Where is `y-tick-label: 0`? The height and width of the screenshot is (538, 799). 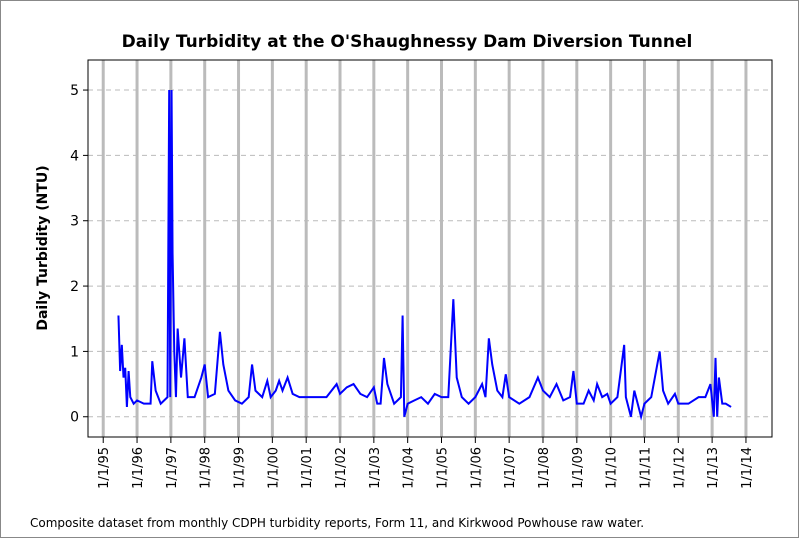 y-tick-label: 0 is located at coordinates (74, 418).